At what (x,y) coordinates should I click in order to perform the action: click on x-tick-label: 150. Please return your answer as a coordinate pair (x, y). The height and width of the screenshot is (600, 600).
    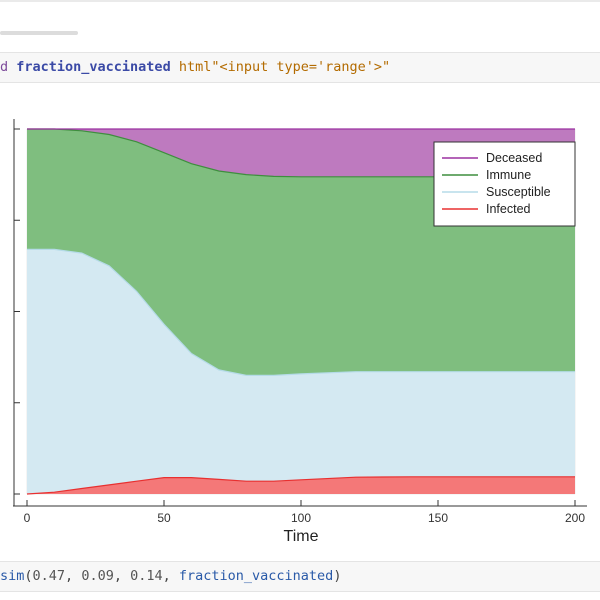
    Looking at the image, I should click on (438, 518).